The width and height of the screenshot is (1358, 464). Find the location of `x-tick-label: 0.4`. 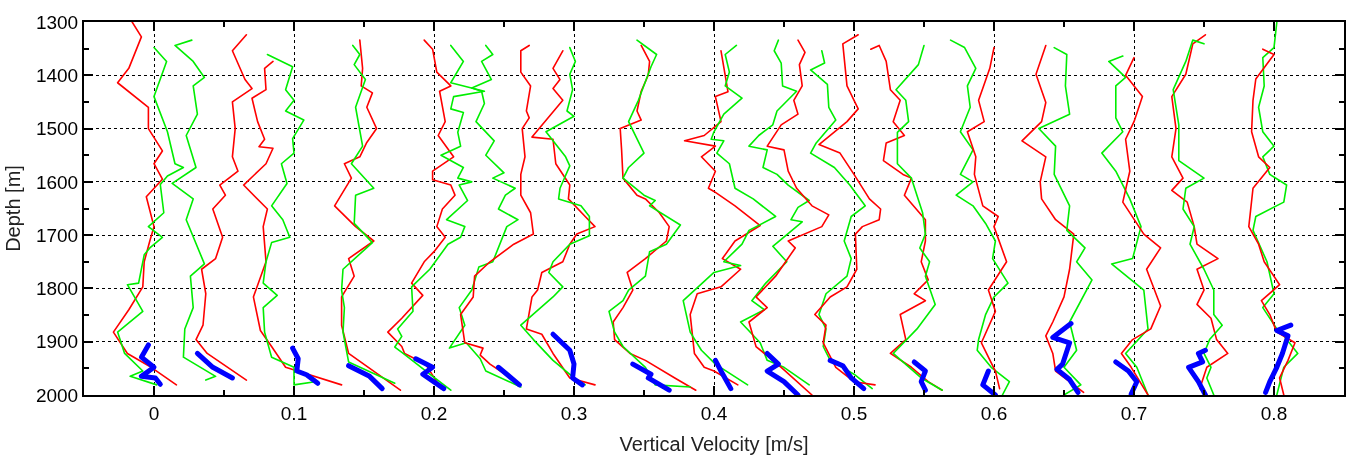

x-tick-label: 0.4 is located at coordinates (714, 413).